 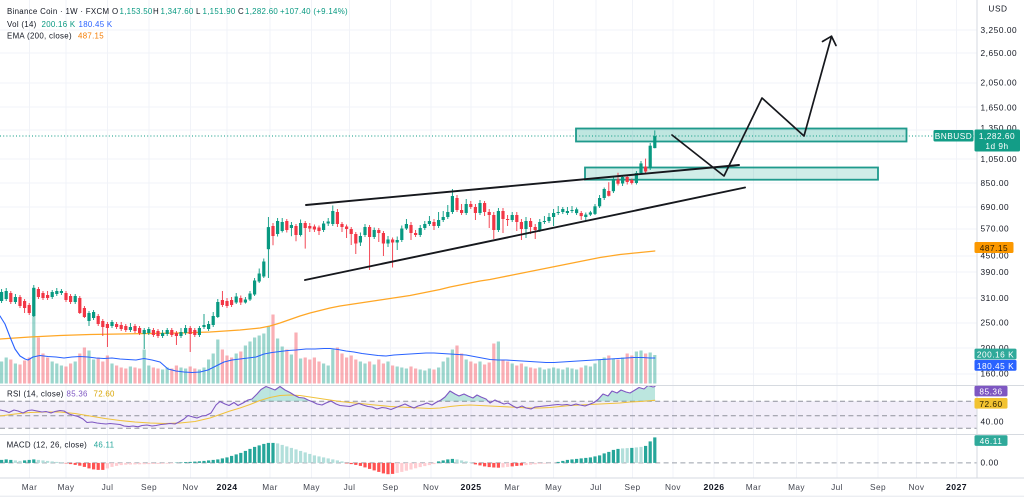 I want to click on svg-text: 850.00, so click(x=995, y=183).